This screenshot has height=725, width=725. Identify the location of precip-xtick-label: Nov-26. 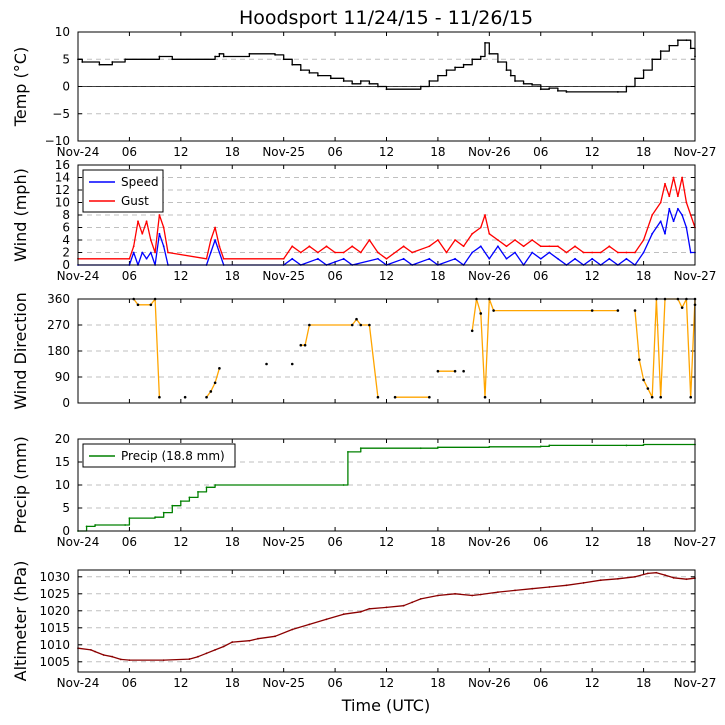
(489, 542).